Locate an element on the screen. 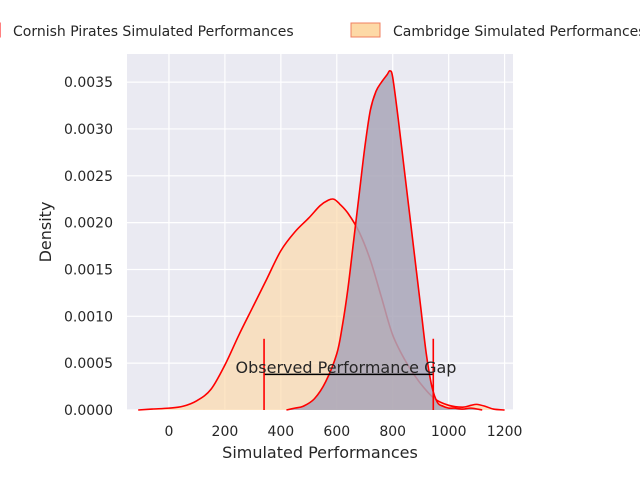 This screenshot has height=480, width=640. x-tick-labels: 0 200 400 600 800 1000 1200 is located at coordinates (343, 432).